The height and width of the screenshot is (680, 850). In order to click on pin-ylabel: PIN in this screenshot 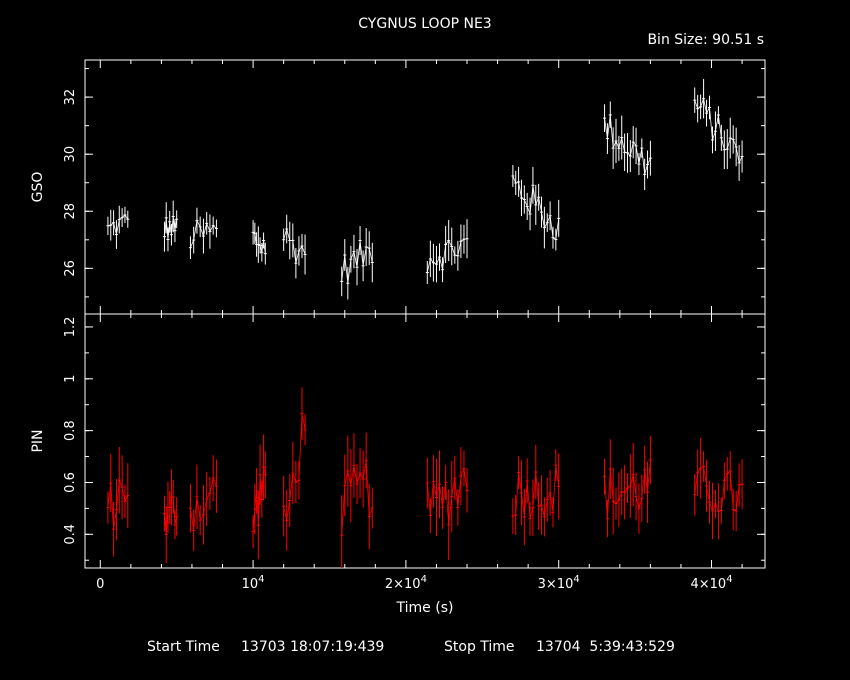, I will do `click(38, 440)`.